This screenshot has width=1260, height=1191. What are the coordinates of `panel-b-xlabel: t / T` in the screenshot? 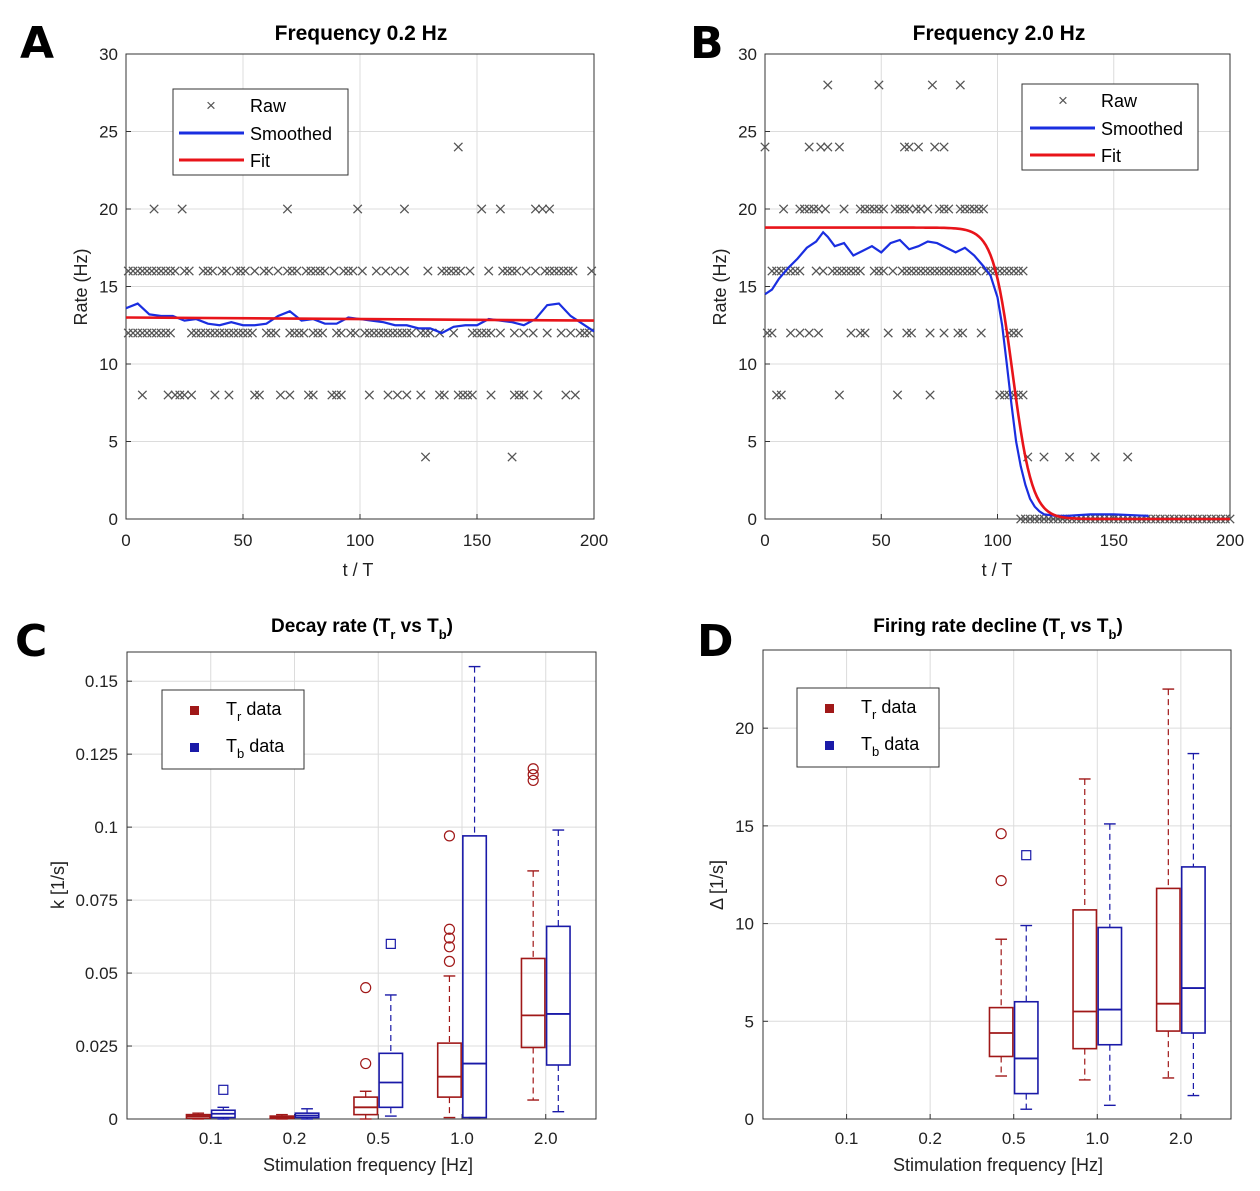 It's located at (997, 570).